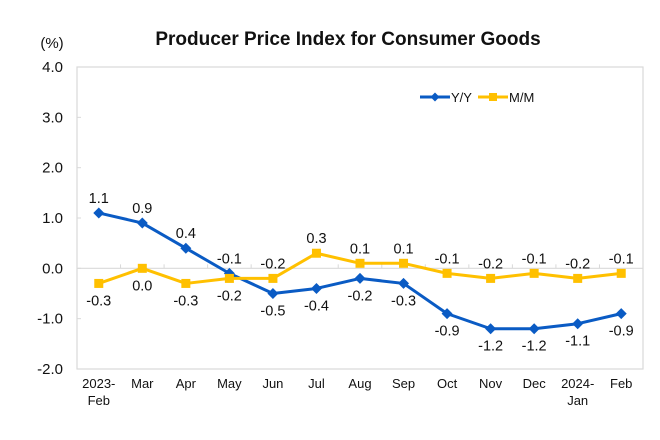 This screenshot has height=440, width=660. I want to click on y-tick-label: 0.0, so click(52, 268).